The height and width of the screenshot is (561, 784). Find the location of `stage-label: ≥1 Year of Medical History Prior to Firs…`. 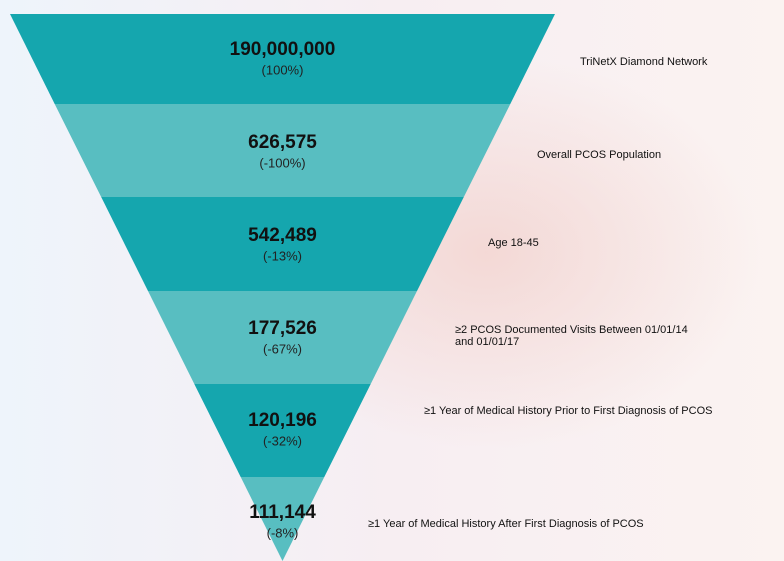

stage-label: ≥1 Year of Medical History Prior to Firs… is located at coordinates (568, 411).